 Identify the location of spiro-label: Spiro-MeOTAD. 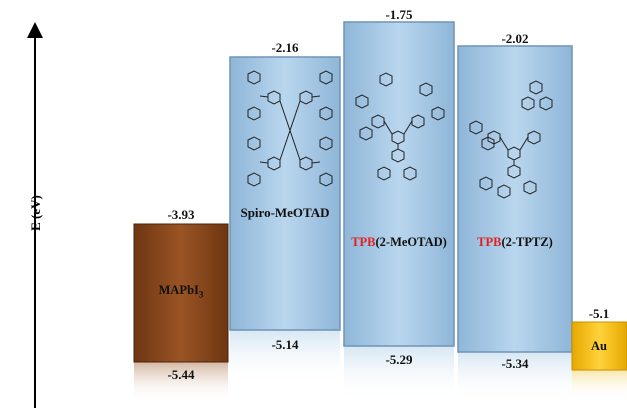
(285, 212).